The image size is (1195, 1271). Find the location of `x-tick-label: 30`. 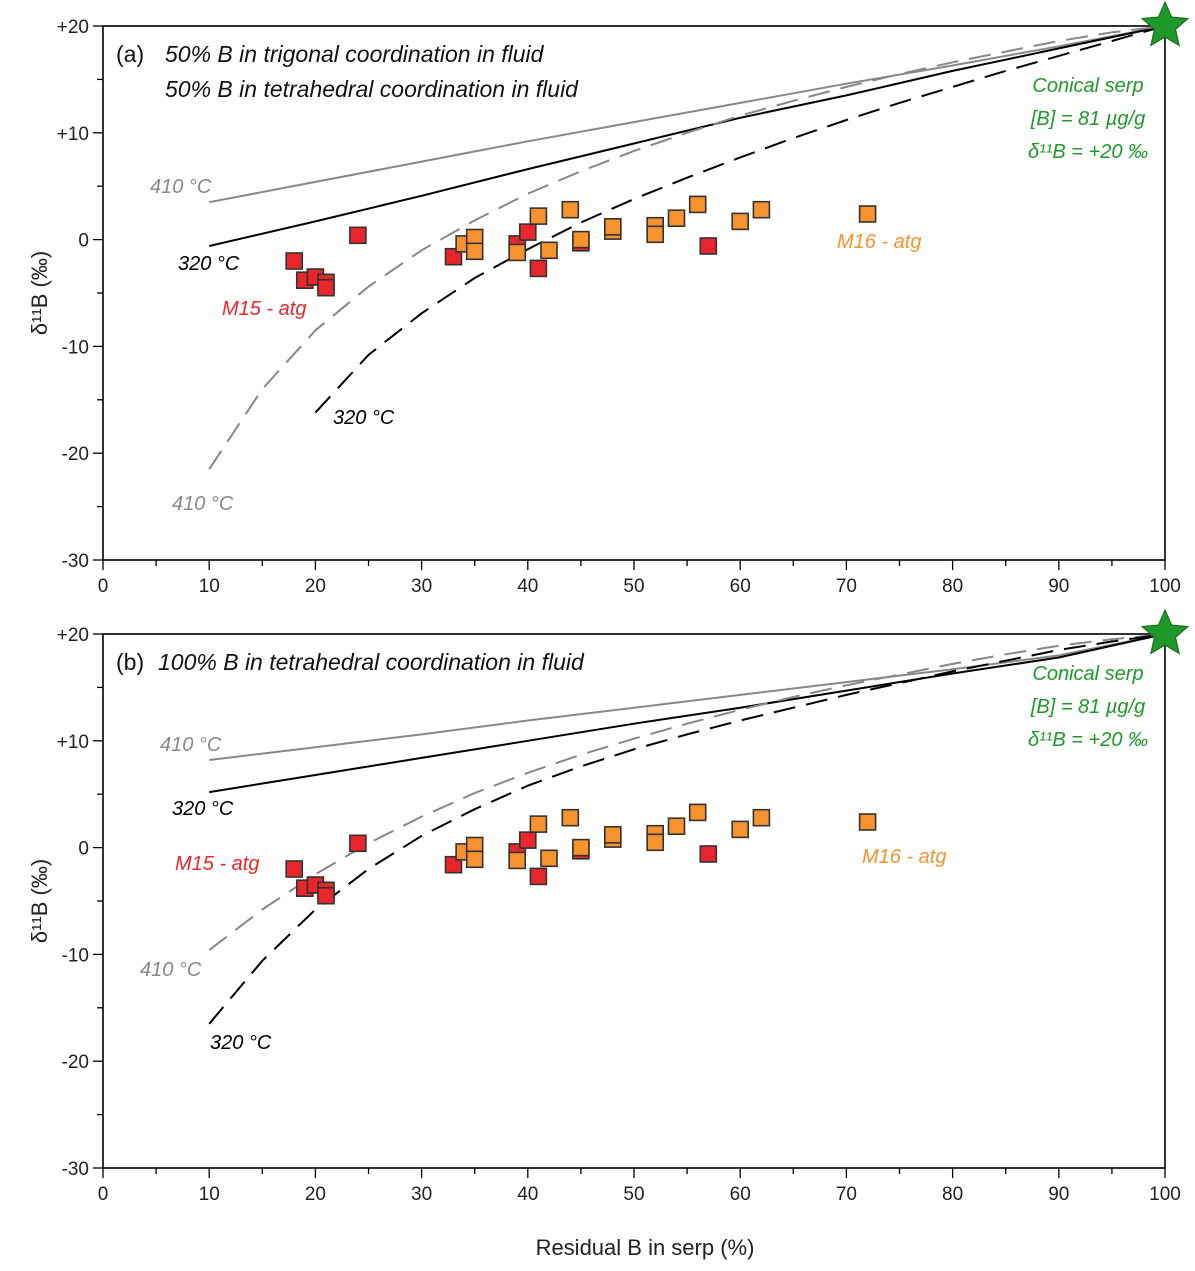

x-tick-label: 30 is located at coordinates (421, 586).